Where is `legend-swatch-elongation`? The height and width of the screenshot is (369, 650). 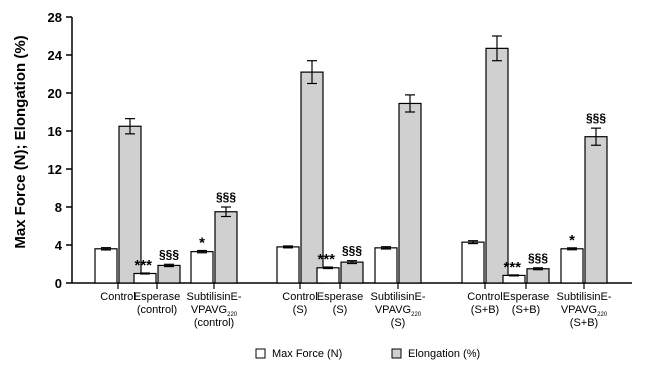 legend-swatch-elongation is located at coordinates (396, 353).